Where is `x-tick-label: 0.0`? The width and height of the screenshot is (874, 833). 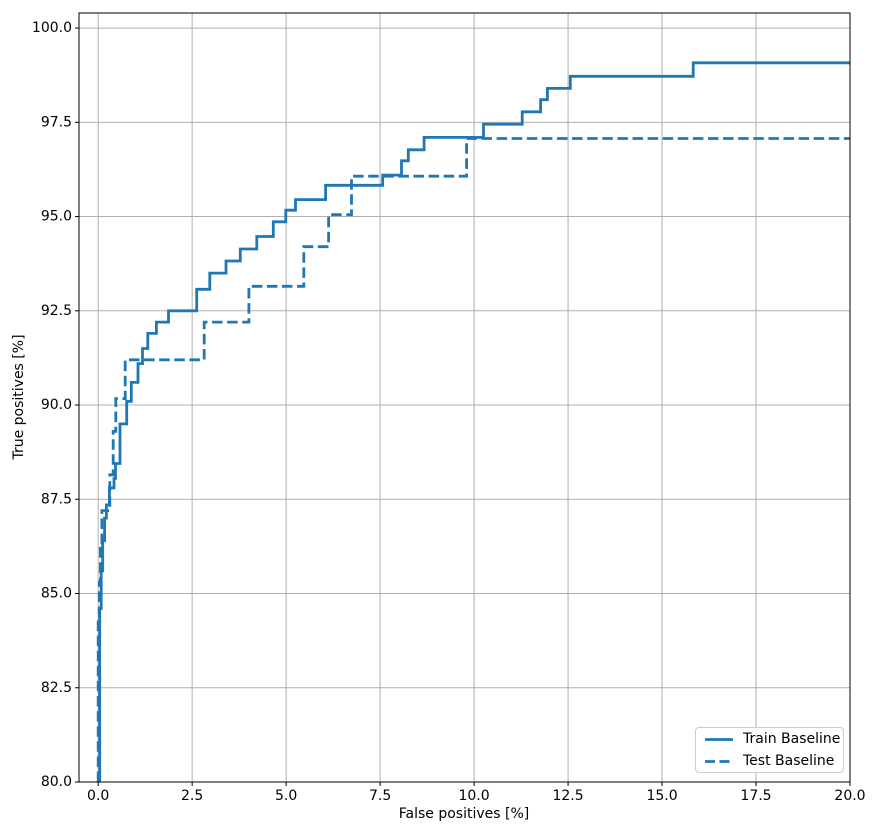
x-tick-label: 0.0 is located at coordinates (98, 796).